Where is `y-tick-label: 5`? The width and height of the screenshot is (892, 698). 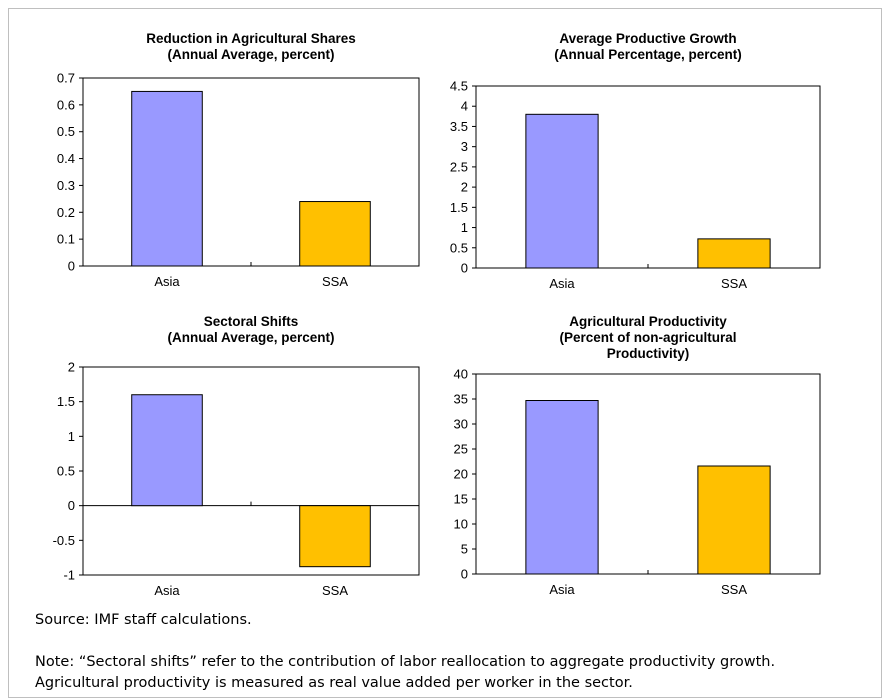
y-tick-label: 5 is located at coordinates (464, 549).